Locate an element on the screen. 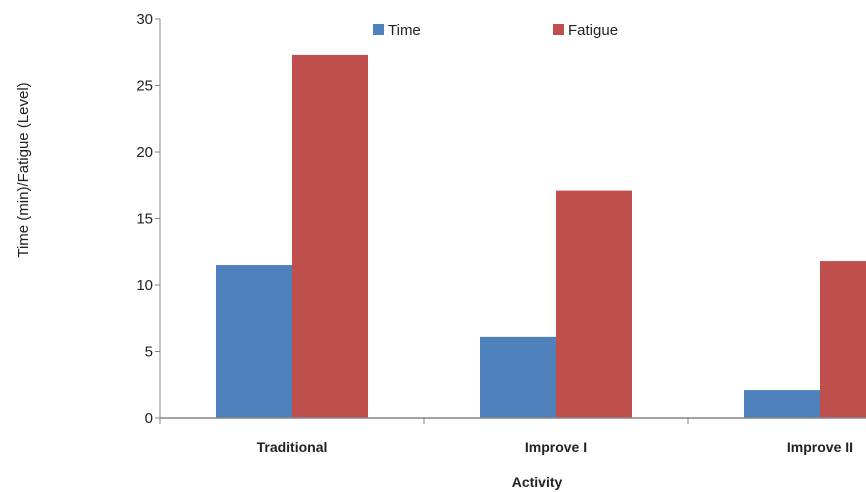 This screenshot has height=492, width=866. legend-swatch-fatigue is located at coordinates (558, 29).